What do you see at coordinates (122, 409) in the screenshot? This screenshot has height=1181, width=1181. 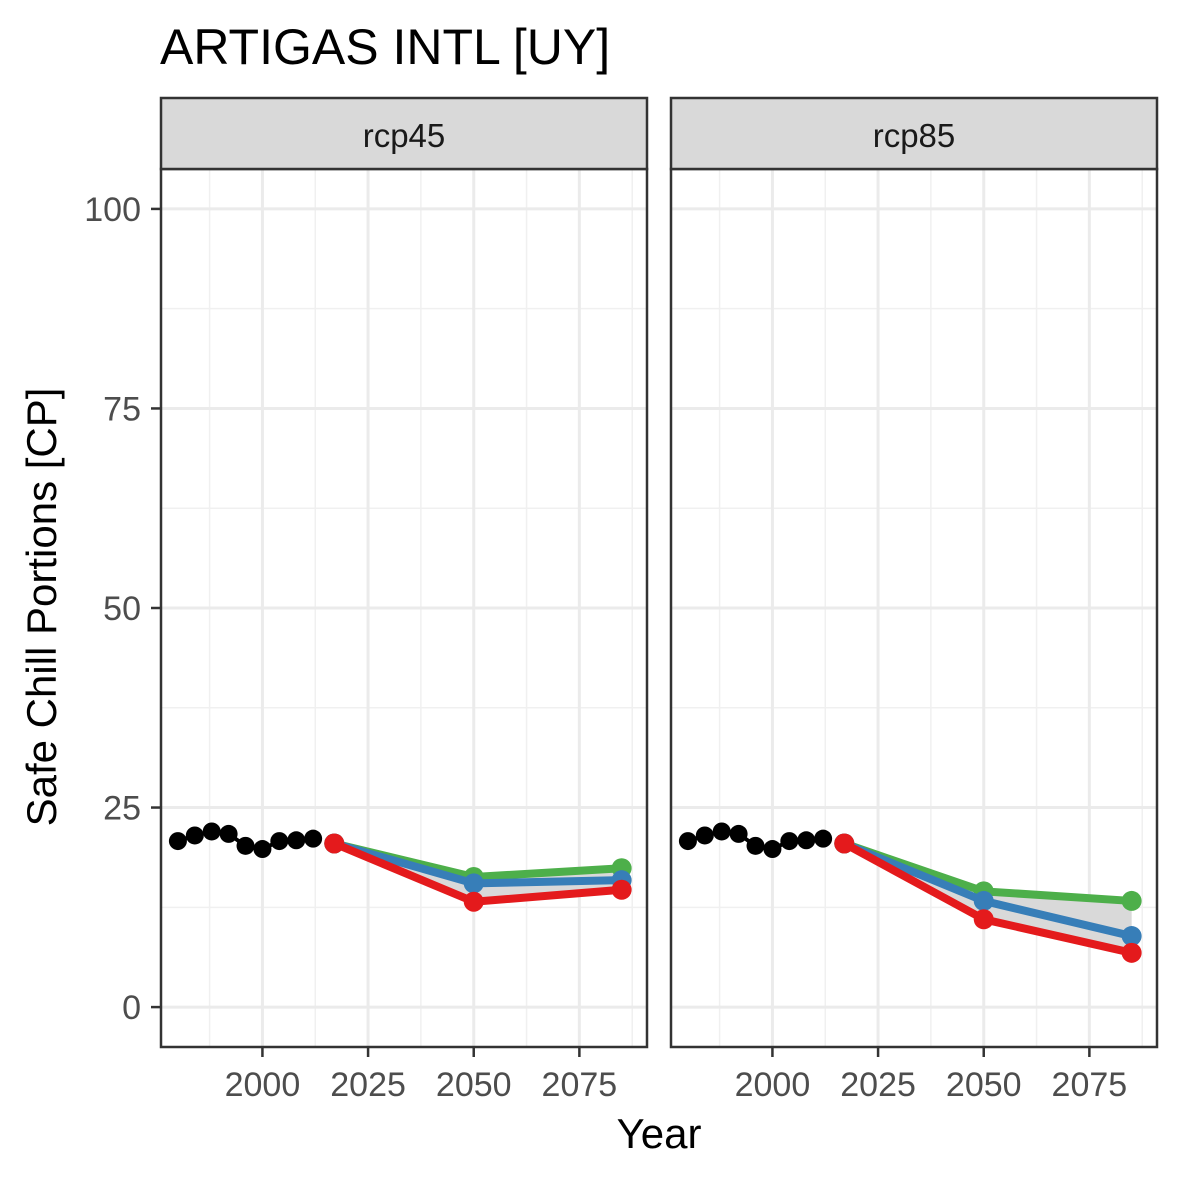 I see `y-tick-label: 75` at bounding box center [122, 409].